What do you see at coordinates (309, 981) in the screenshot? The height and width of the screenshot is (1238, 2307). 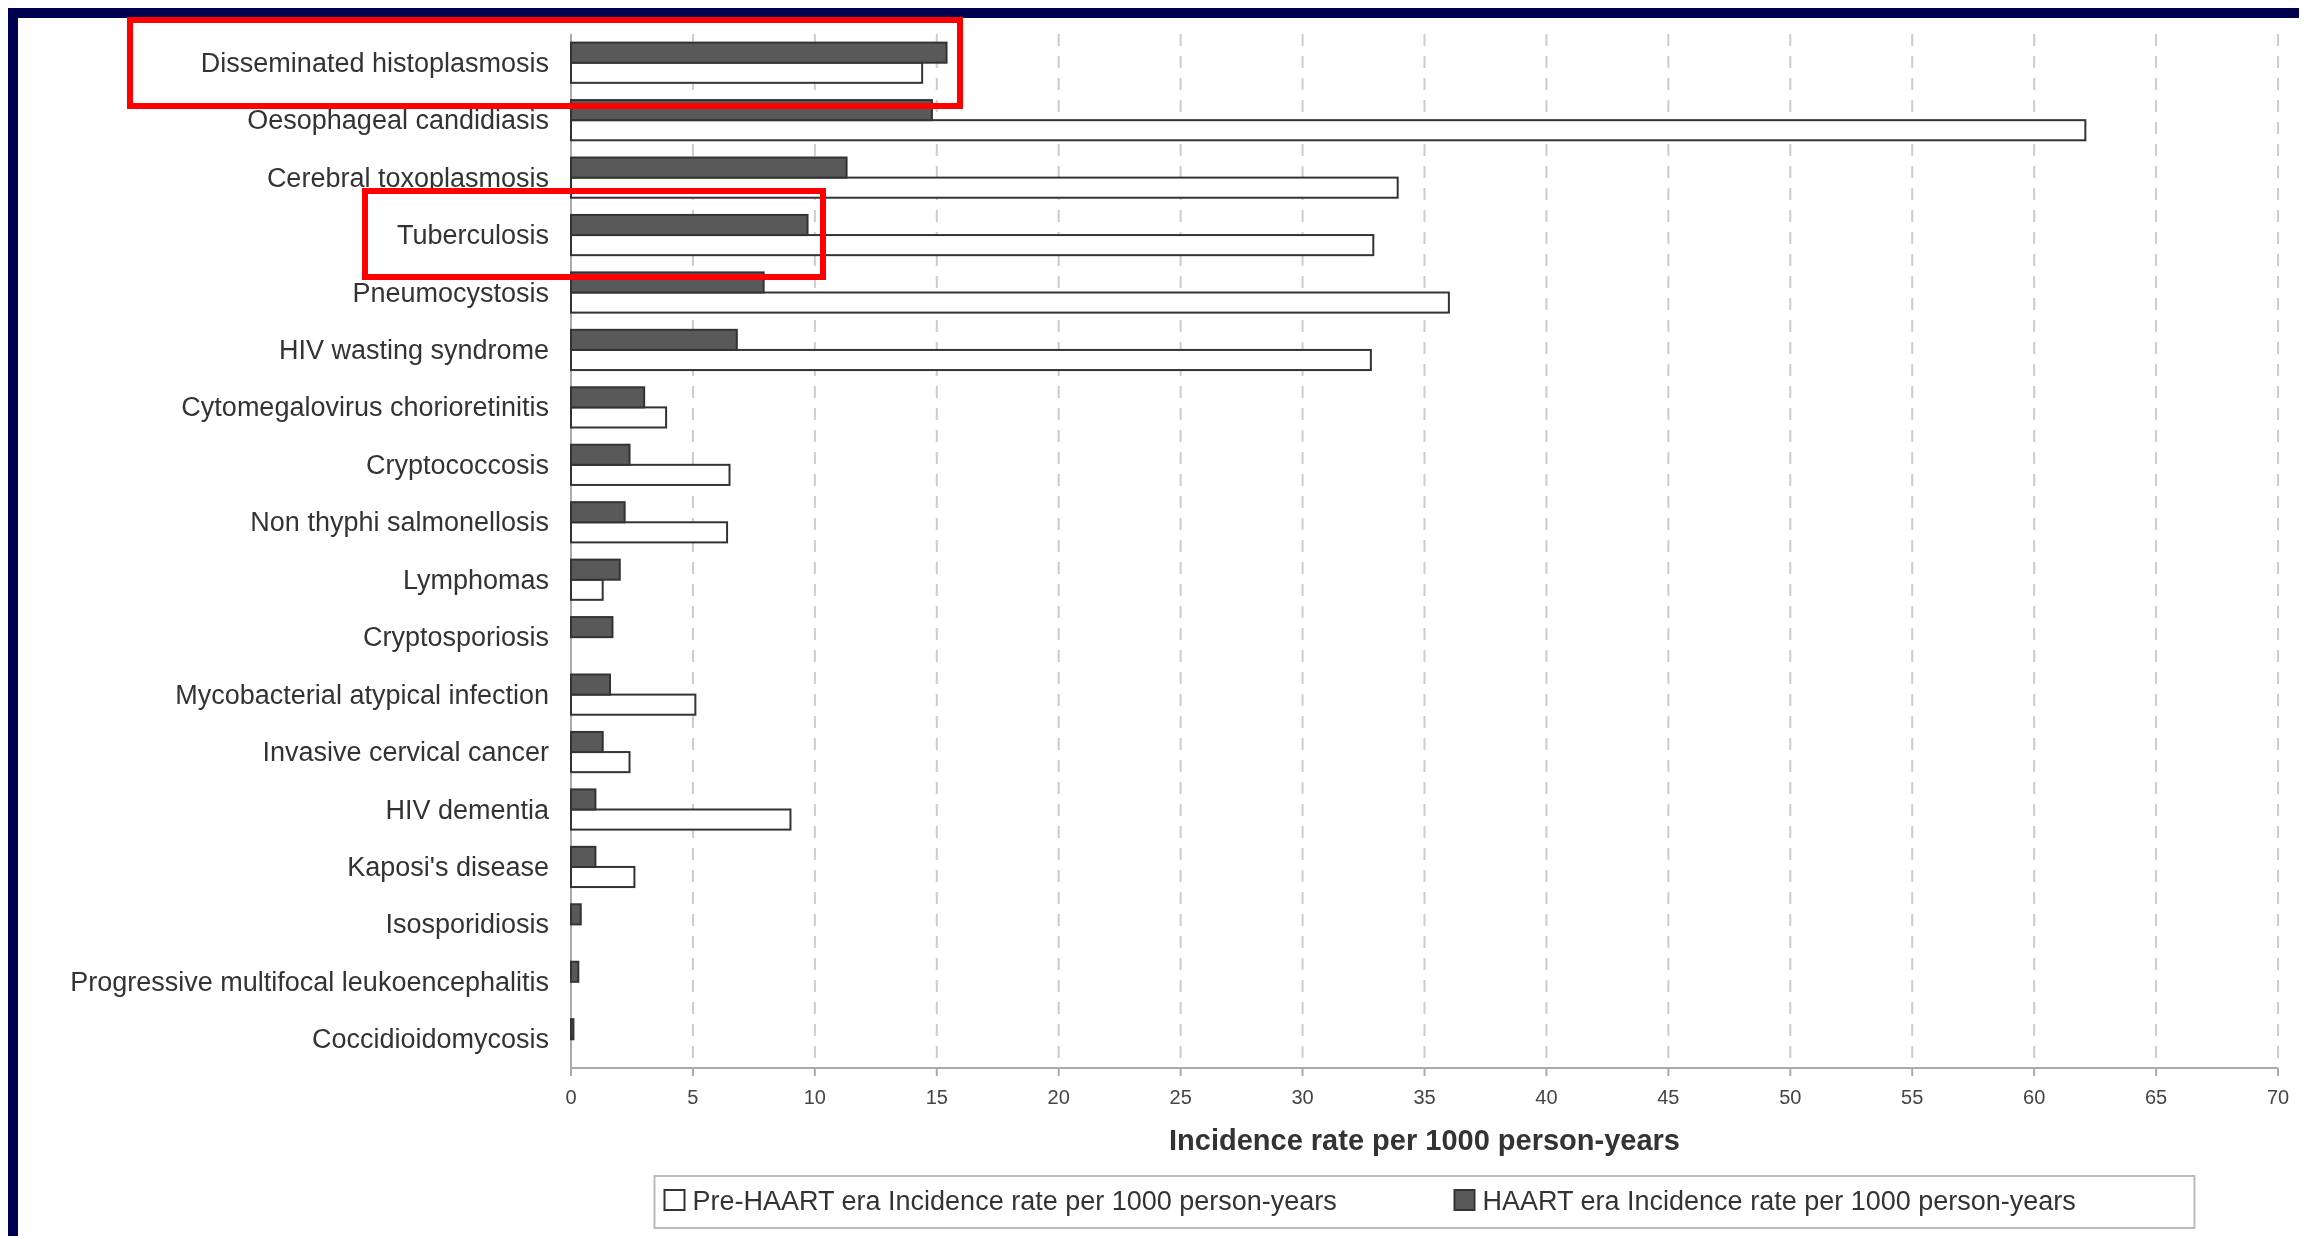 I see `y-tick-label: Progressive multifocal leukoencephalitis` at bounding box center [309, 981].